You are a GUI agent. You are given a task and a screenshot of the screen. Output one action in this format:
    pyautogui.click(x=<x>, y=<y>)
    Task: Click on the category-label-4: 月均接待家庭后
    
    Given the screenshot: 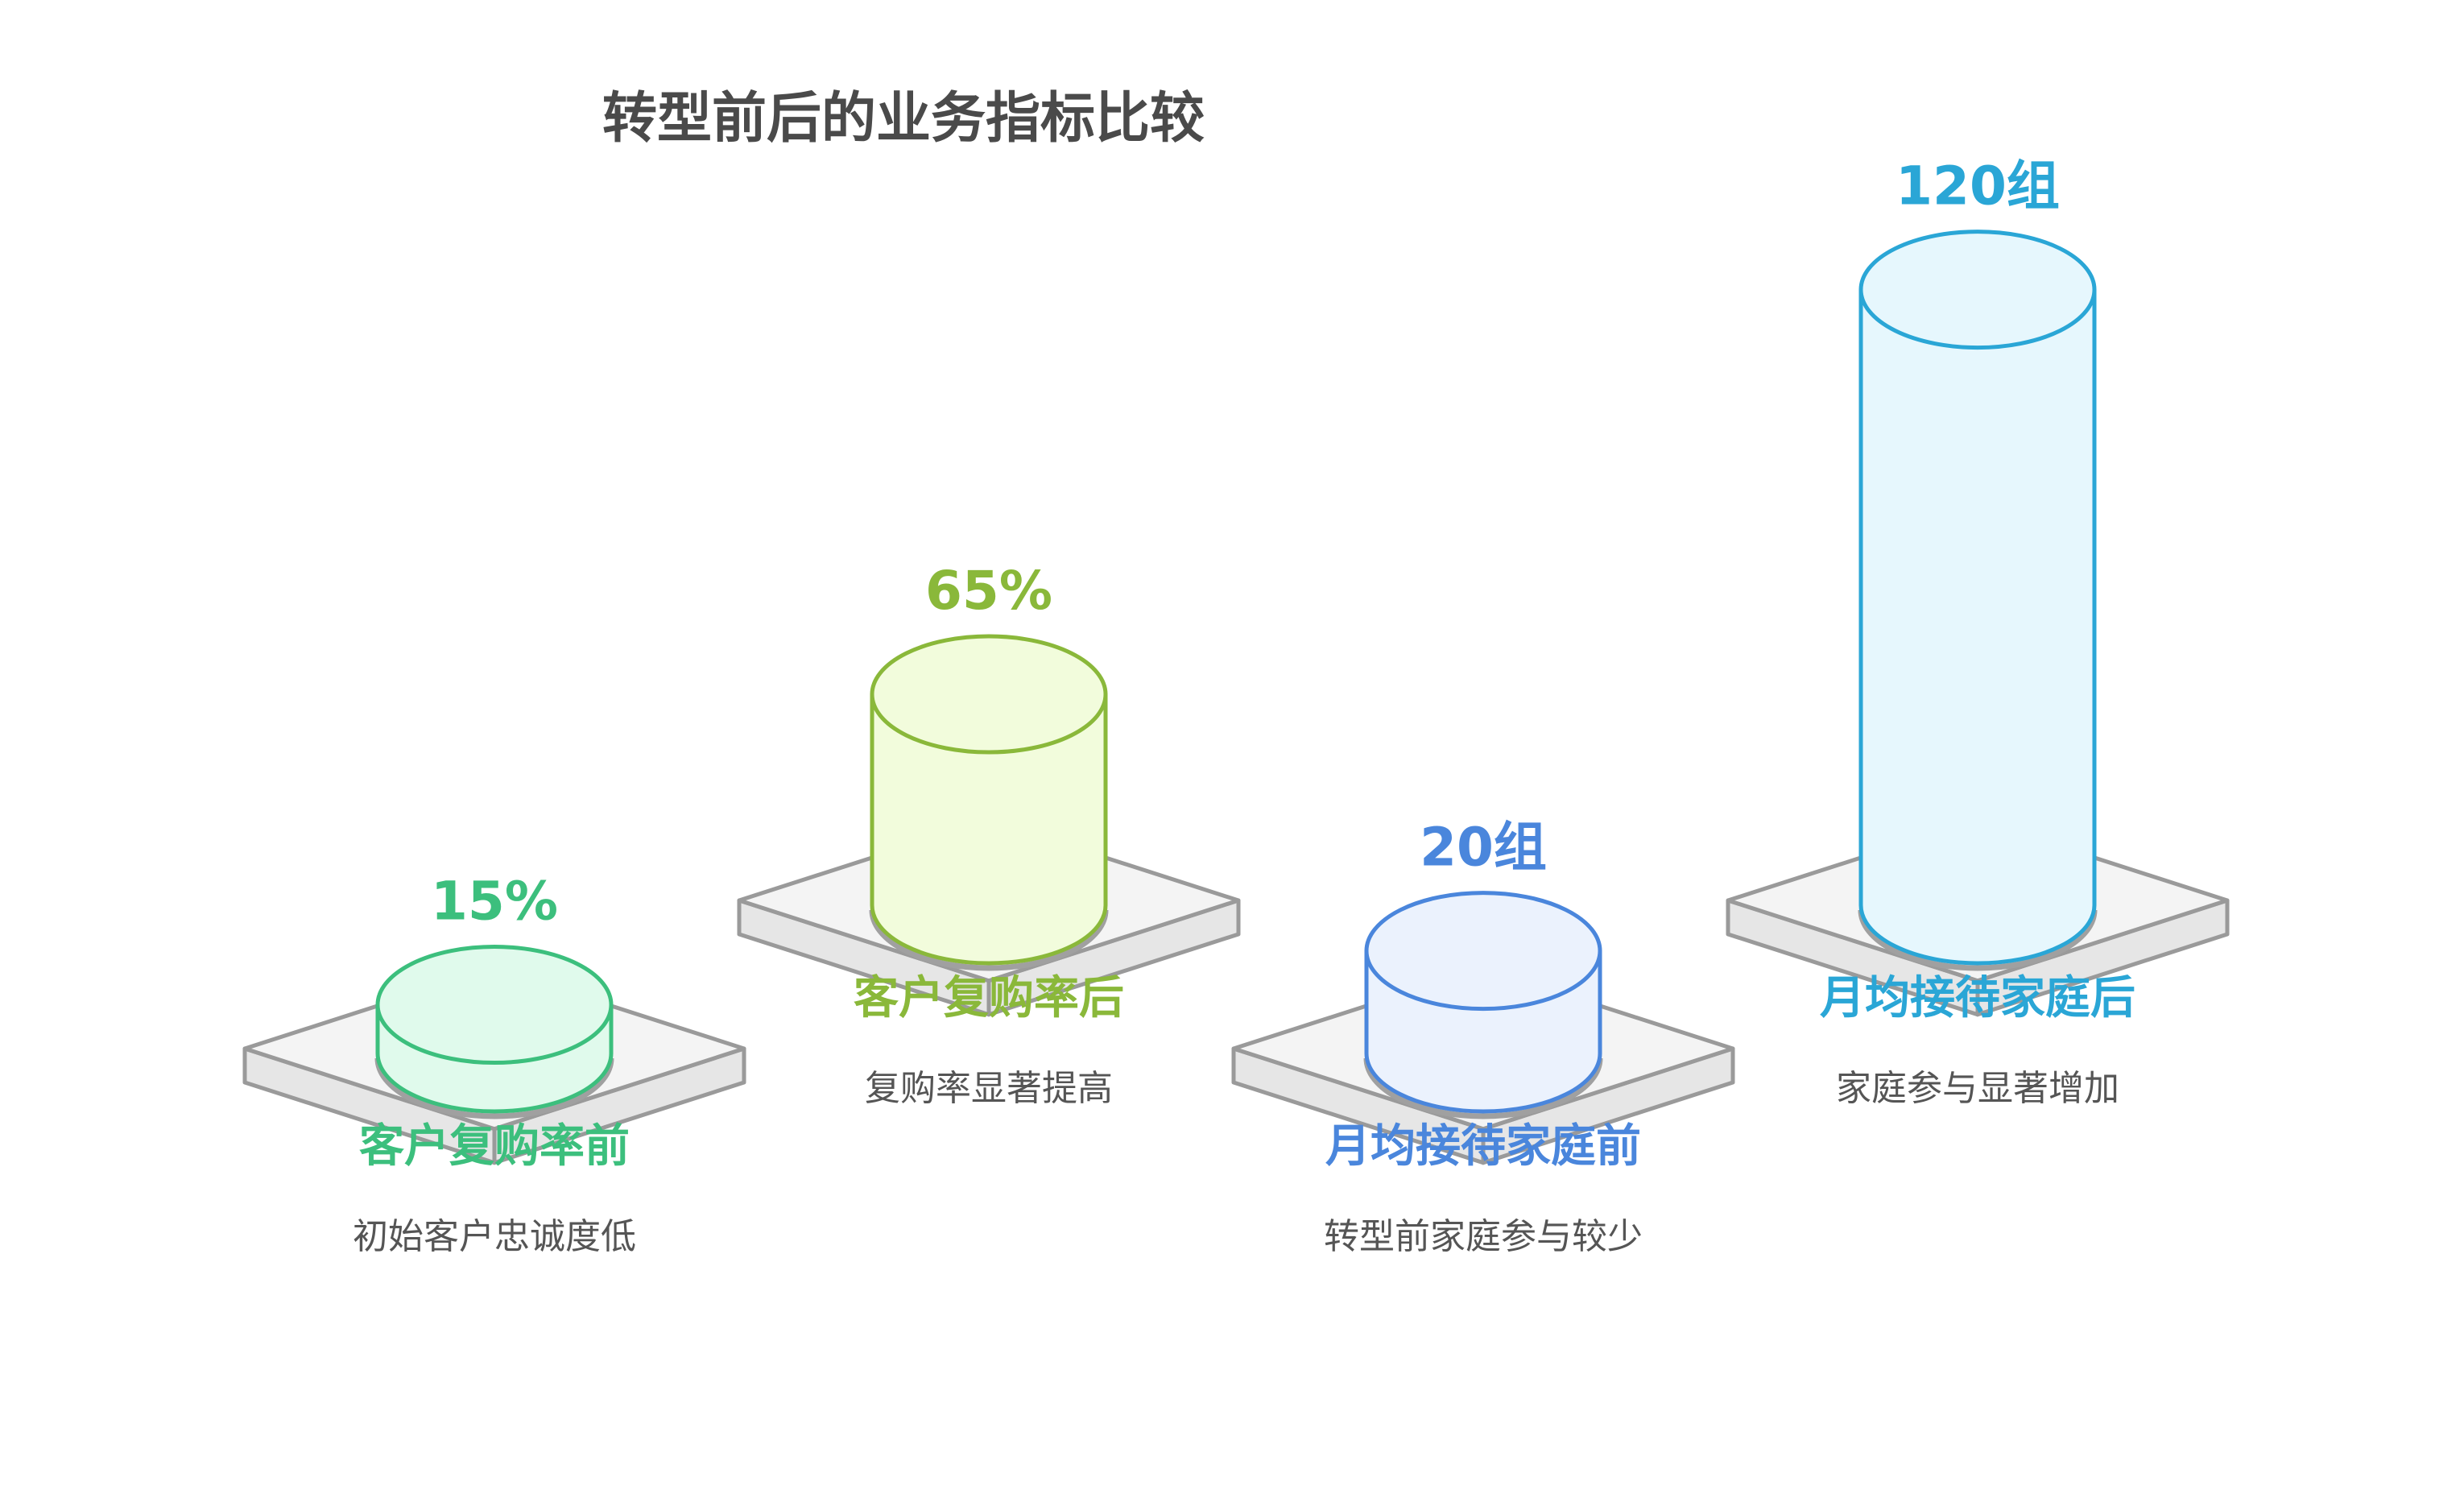 What is the action you would take?
    pyautogui.click(x=1977, y=998)
    